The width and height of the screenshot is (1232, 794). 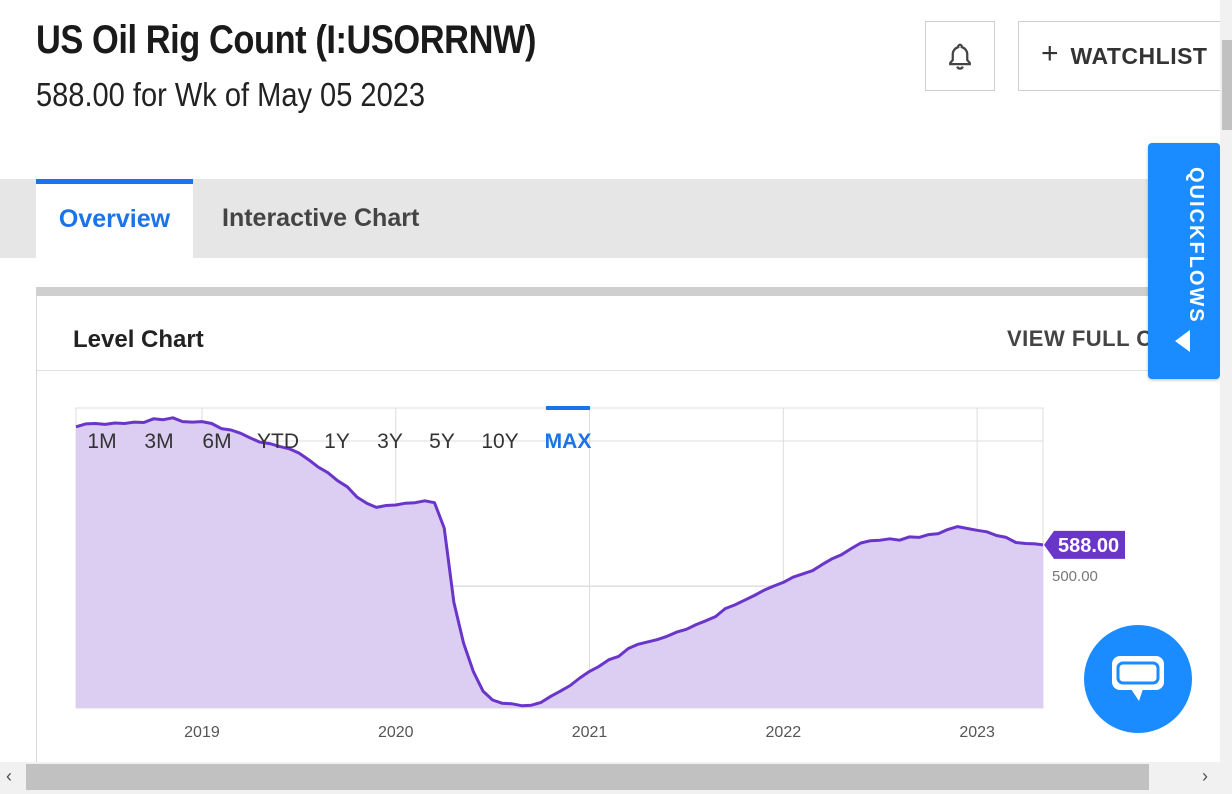 What do you see at coordinates (202, 732) in the screenshot?
I see `x-tick-2019: 2019` at bounding box center [202, 732].